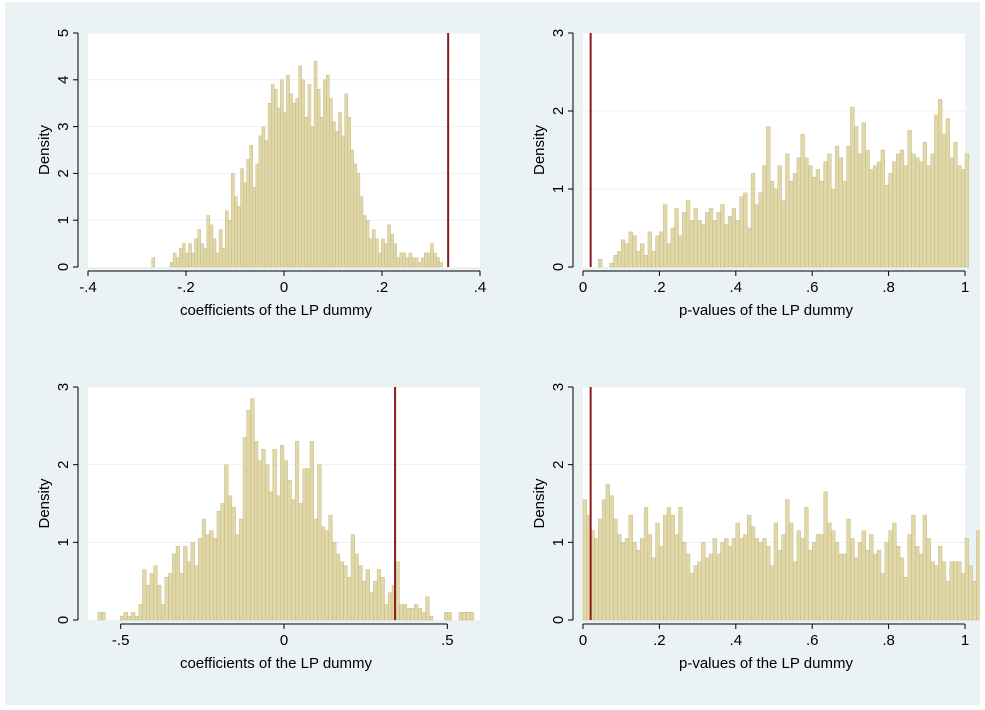 The image size is (985, 710). What do you see at coordinates (539, 149) in the screenshot?
I see `y-axis-title: Density` at bounding box center [539, 149].